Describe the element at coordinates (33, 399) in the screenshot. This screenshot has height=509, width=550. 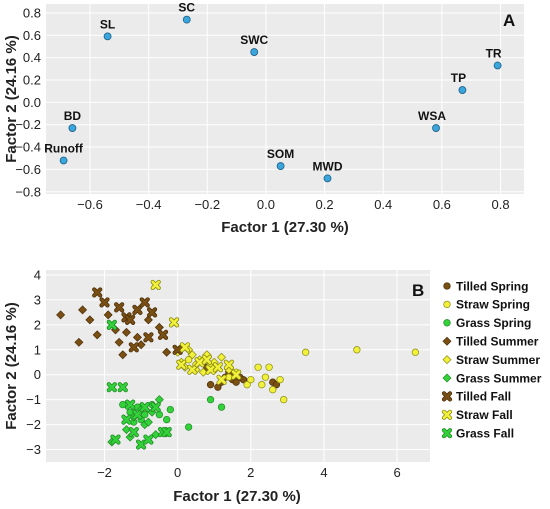
I see `y-tick-label: −1` at that location.